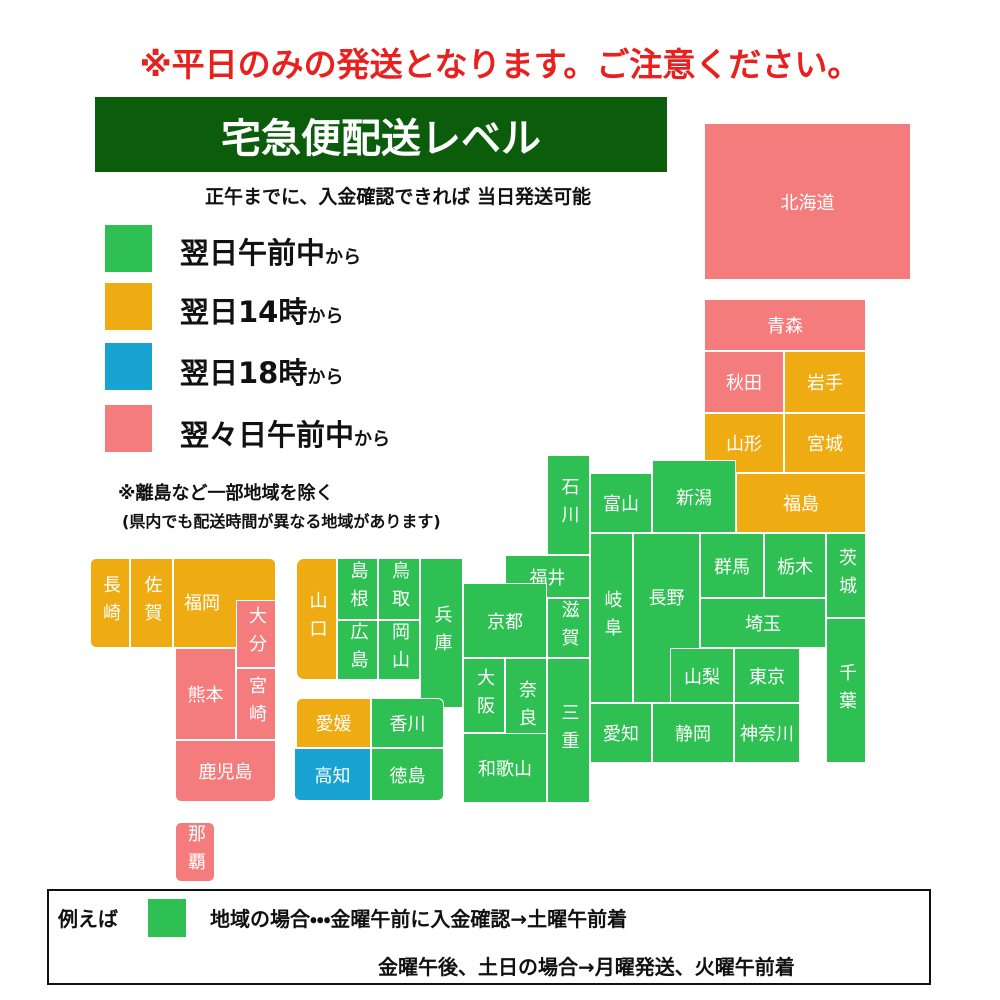  I want to click on region: 千葉, so click(846, 690).